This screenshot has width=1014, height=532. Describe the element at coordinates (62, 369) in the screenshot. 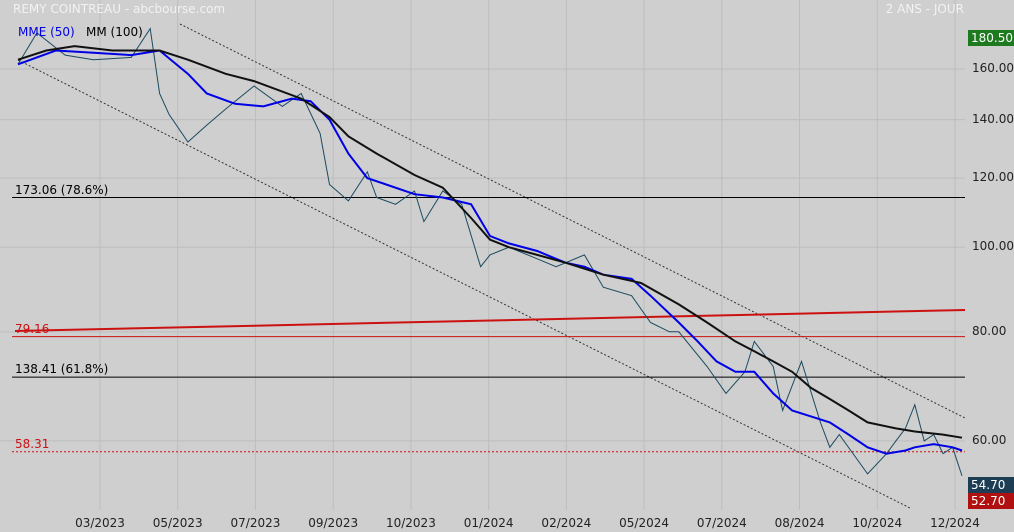

I see `level-label: 138.41 (61.8%)` at that location.